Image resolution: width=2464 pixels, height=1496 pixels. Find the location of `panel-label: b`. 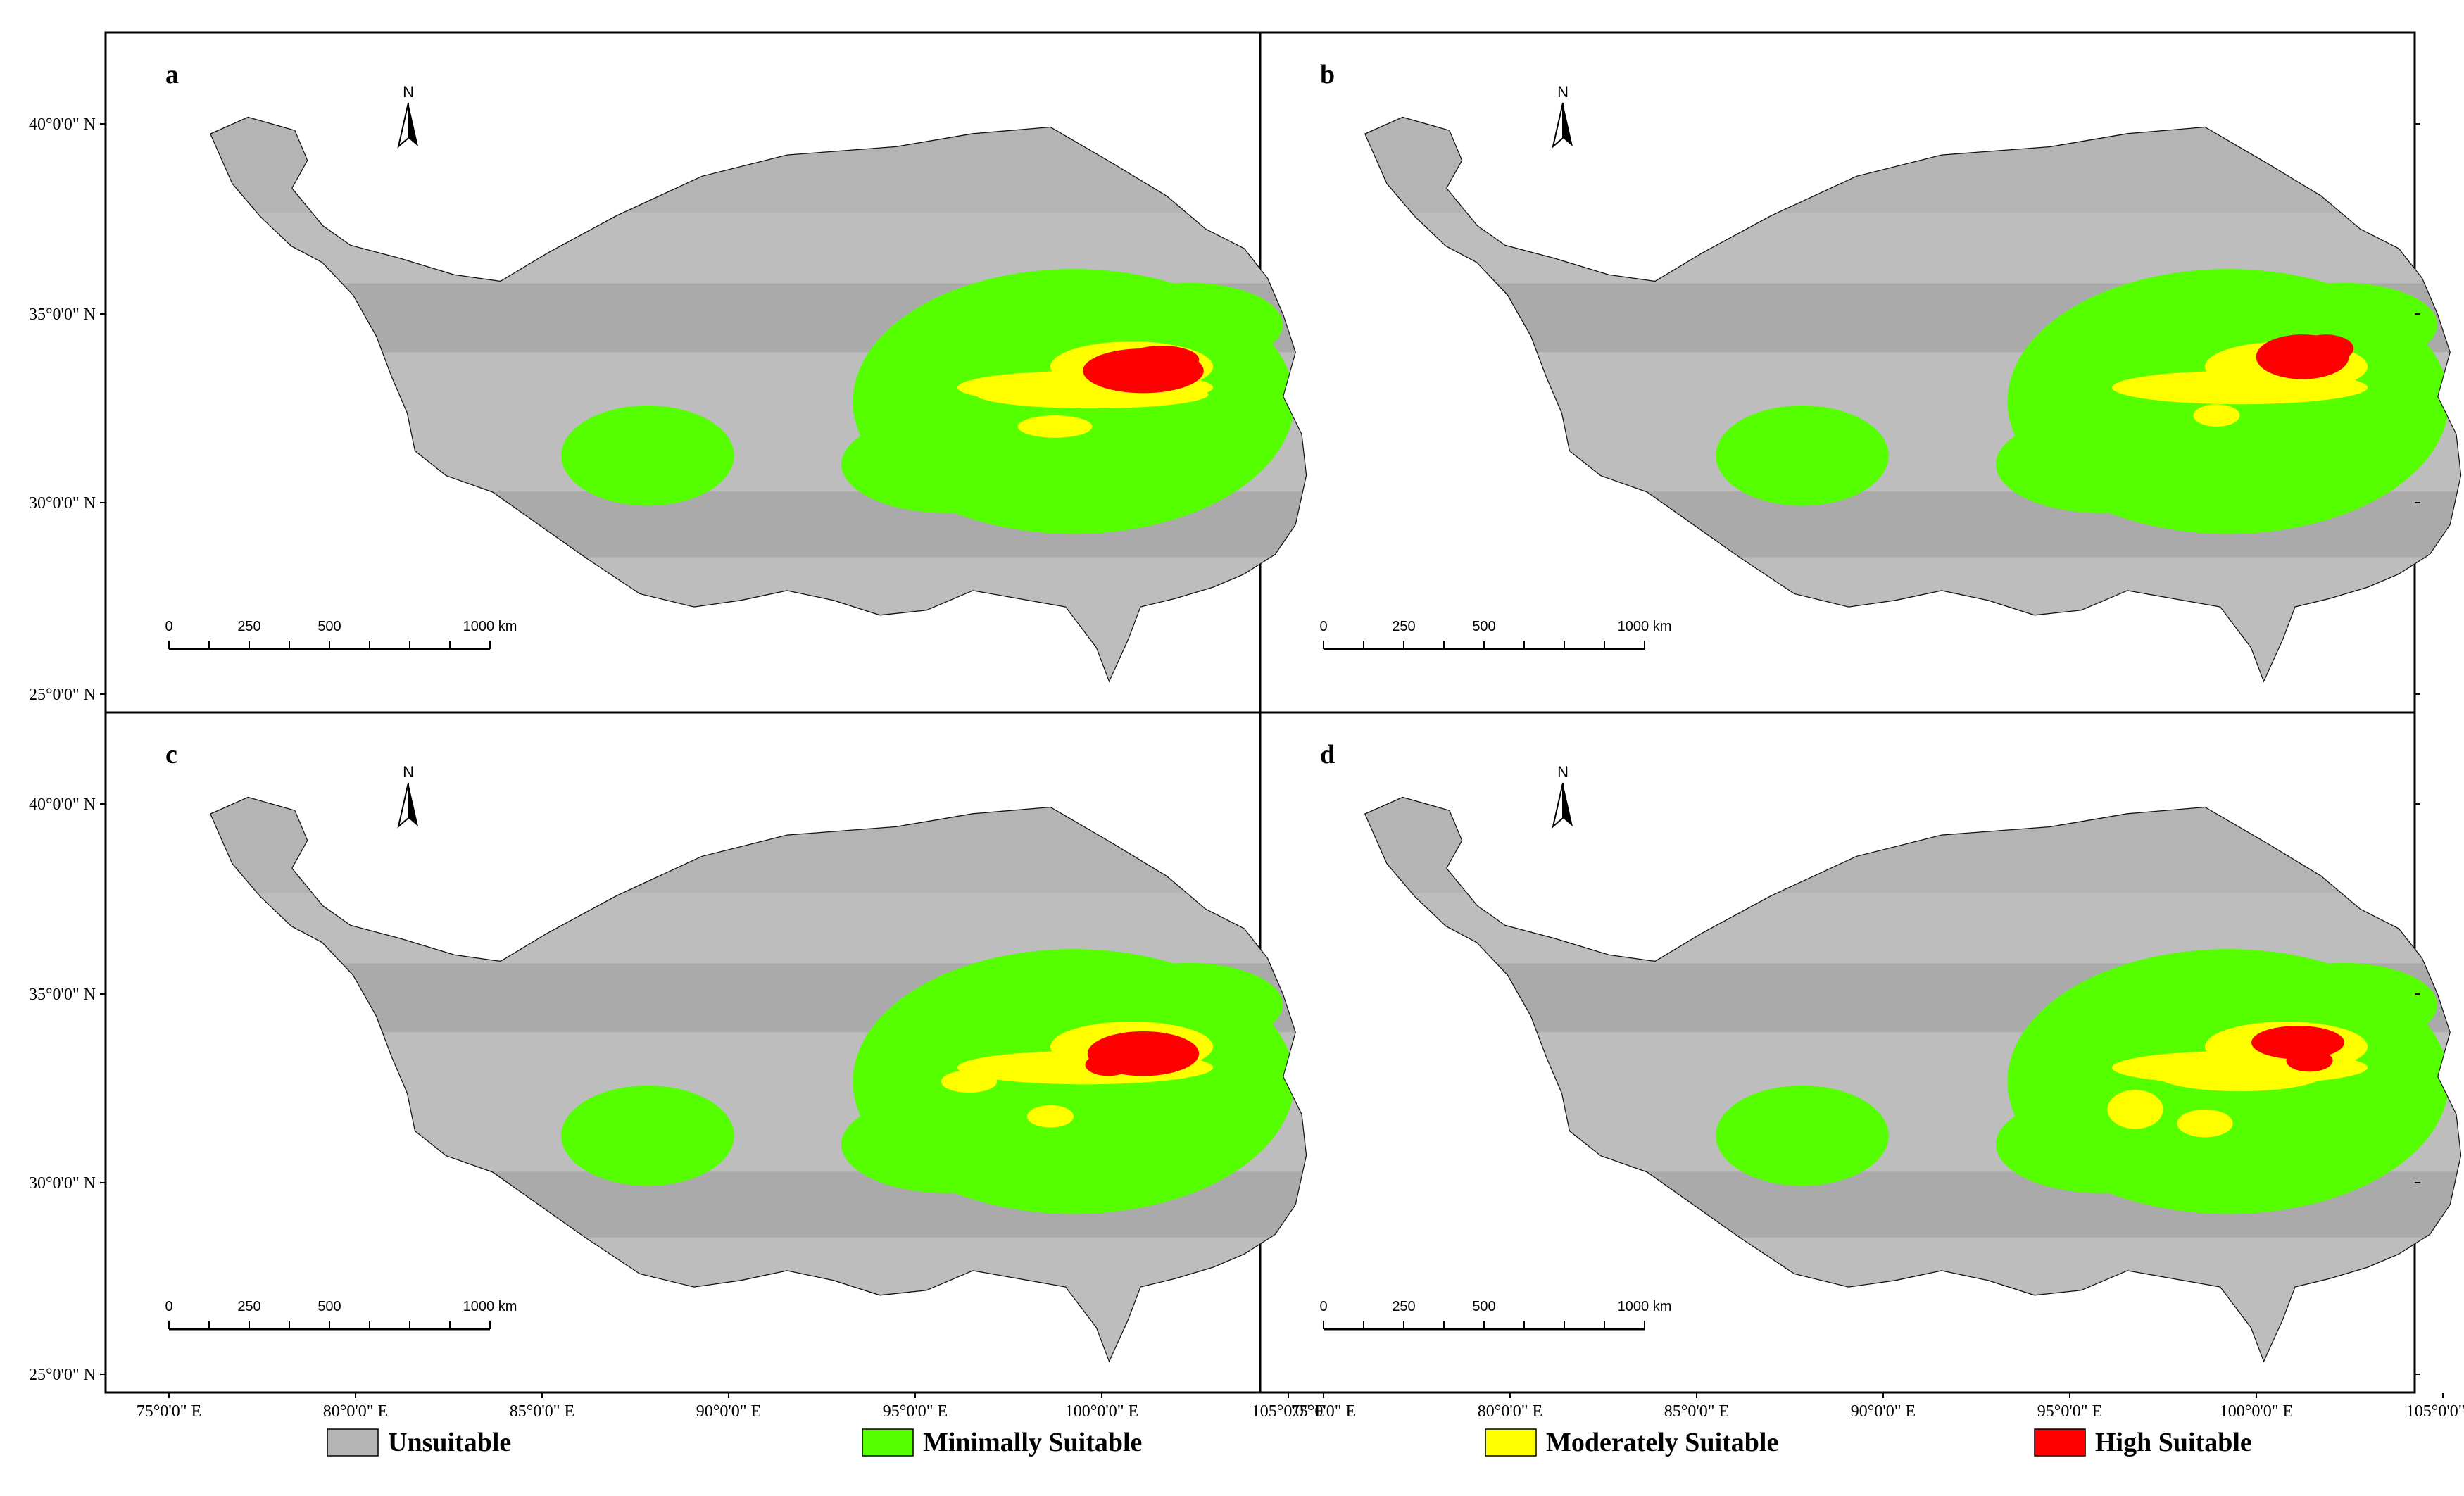

panel-label: b is located at coordinates (1327, 74).